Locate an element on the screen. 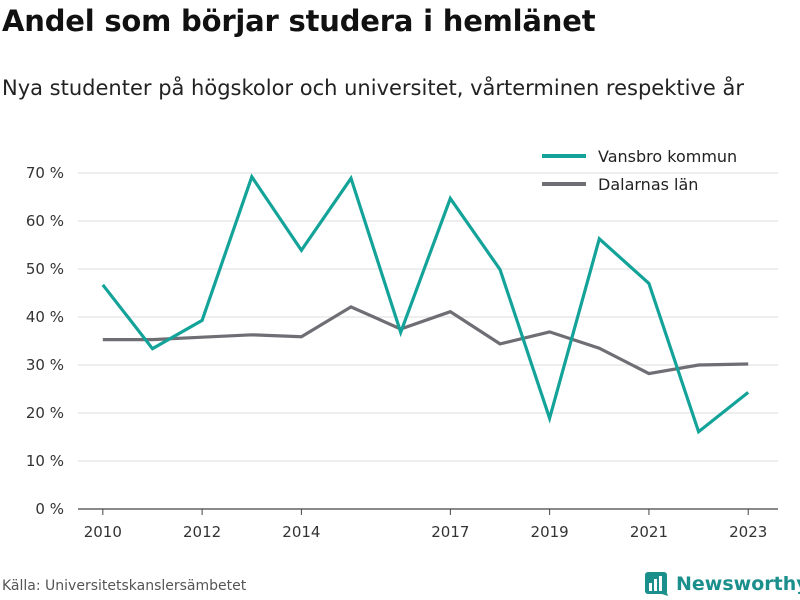 This screenshot has height=600, width=800. brand-name: Newsworthy is located at coordinates (738, 584).